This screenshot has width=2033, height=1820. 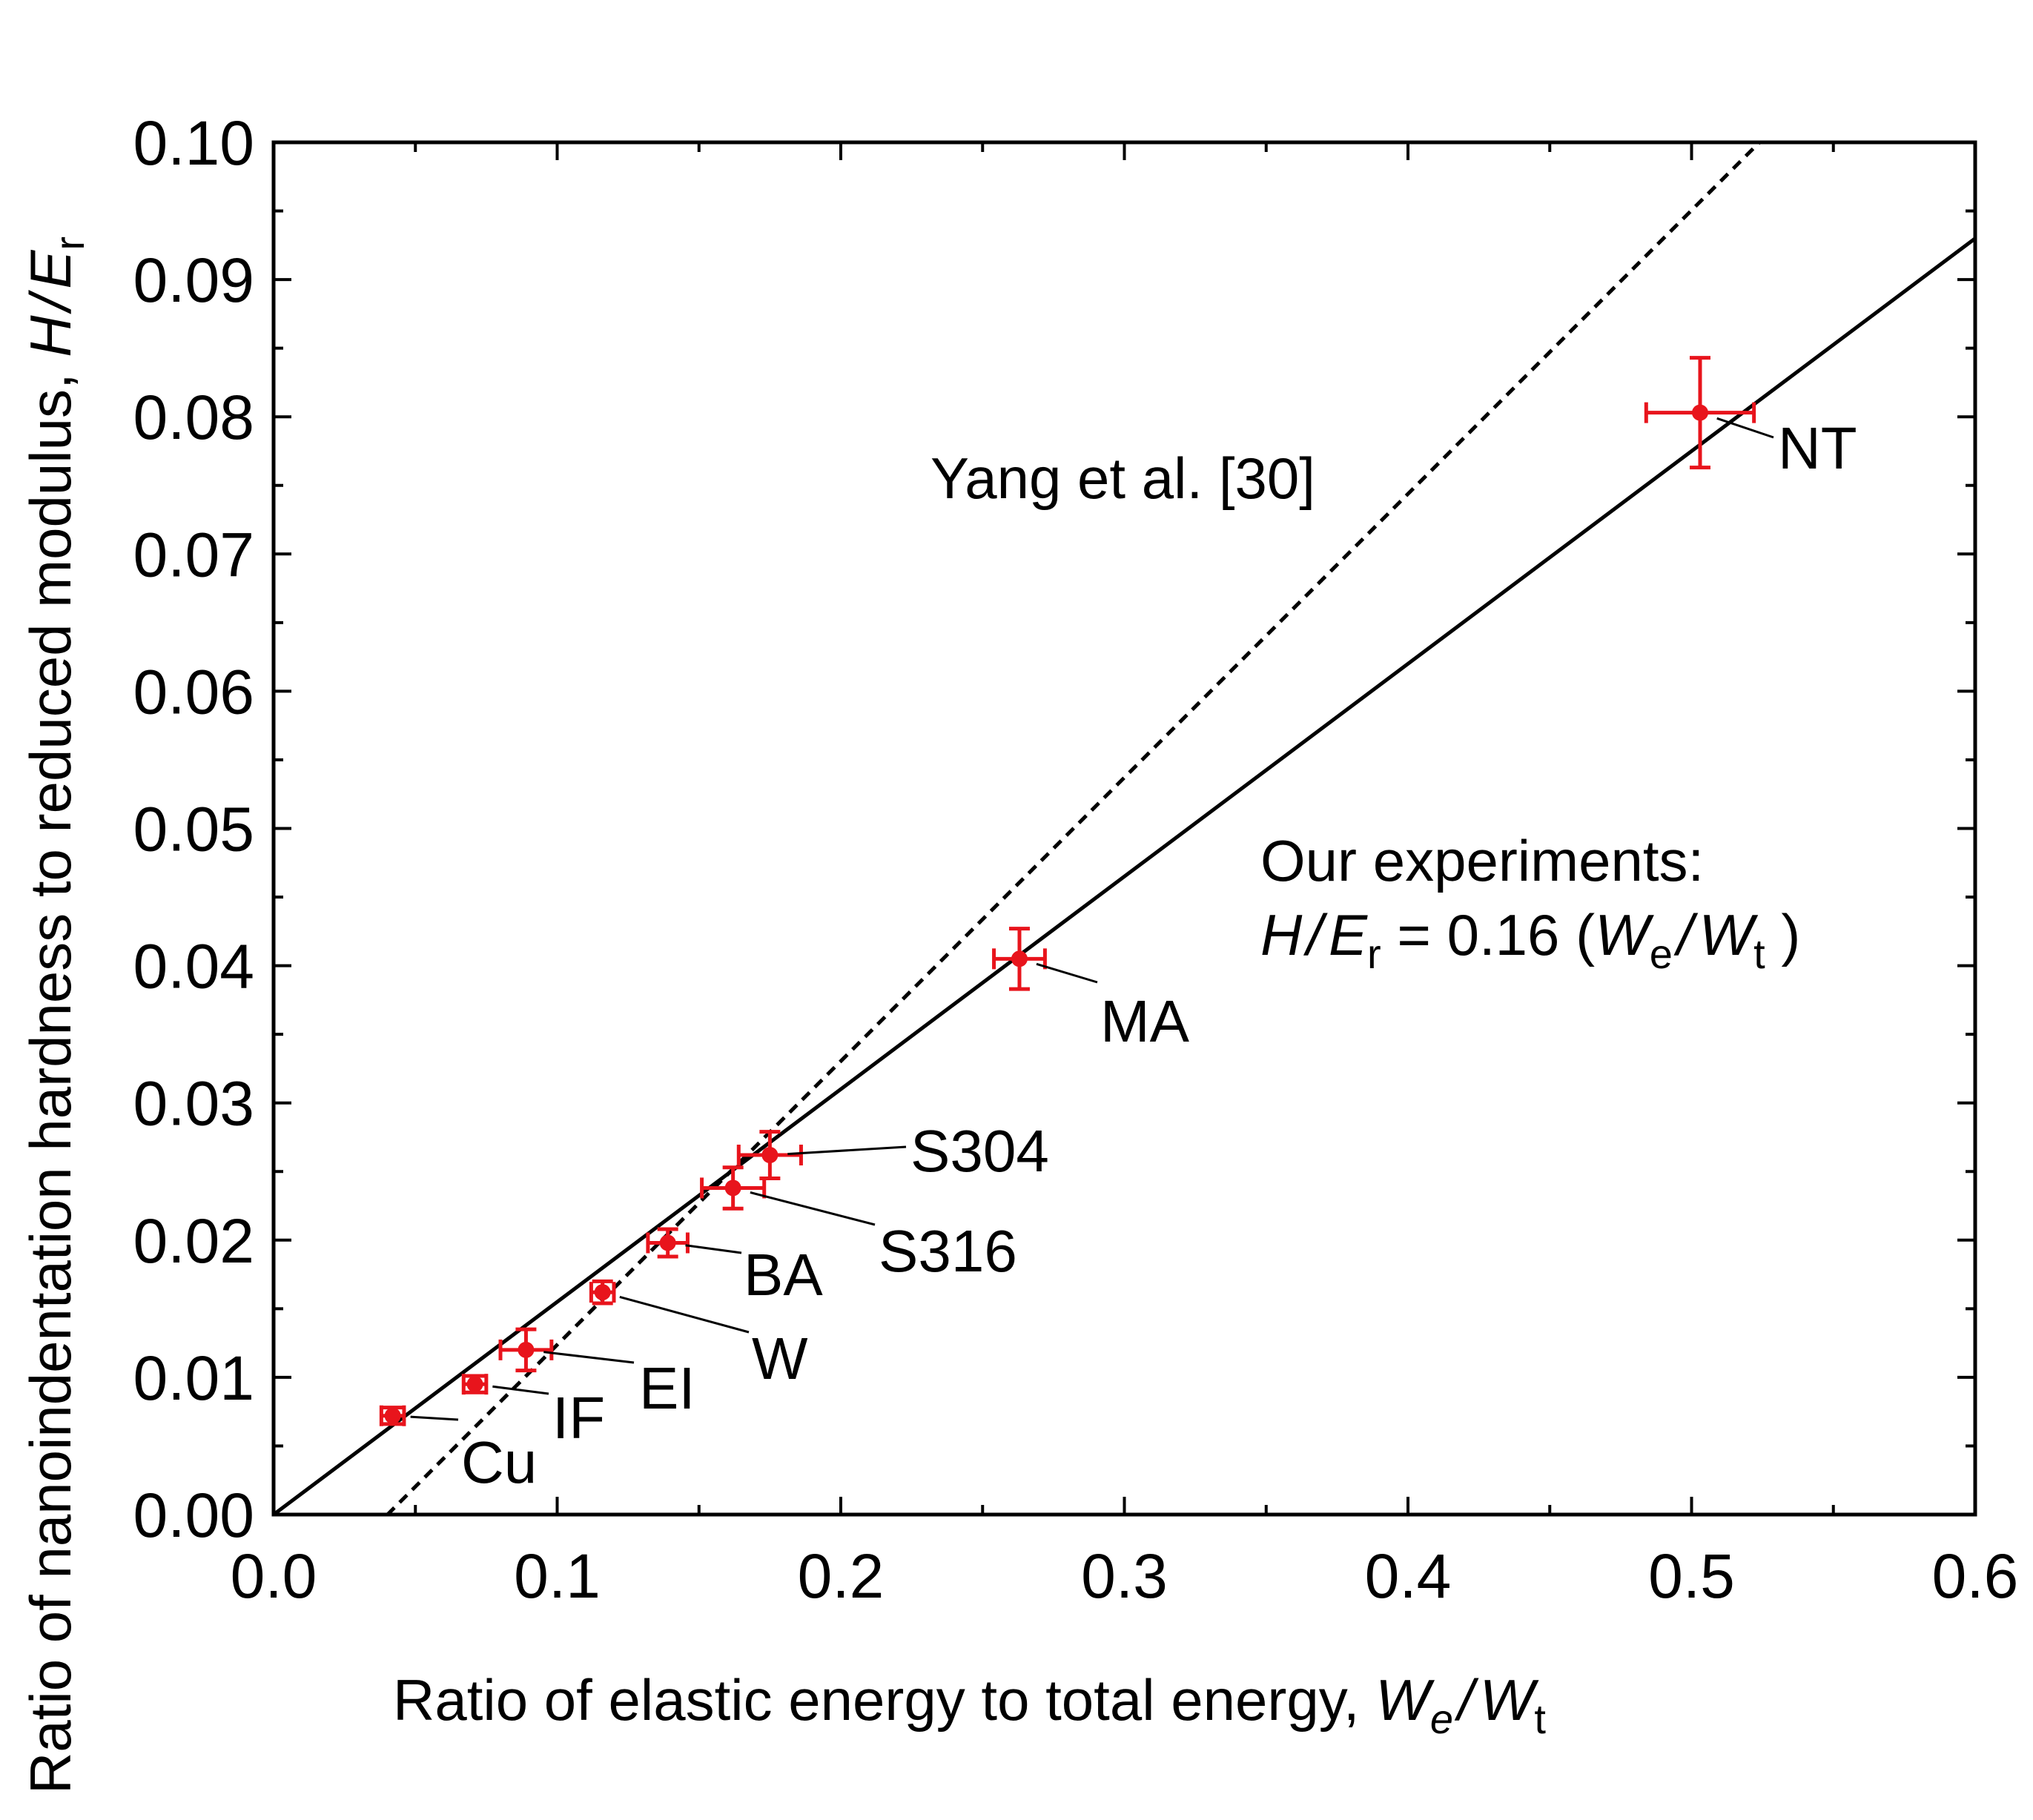 I want to click on x-tick-label: 0.3, so click(x=1124, y=1576).